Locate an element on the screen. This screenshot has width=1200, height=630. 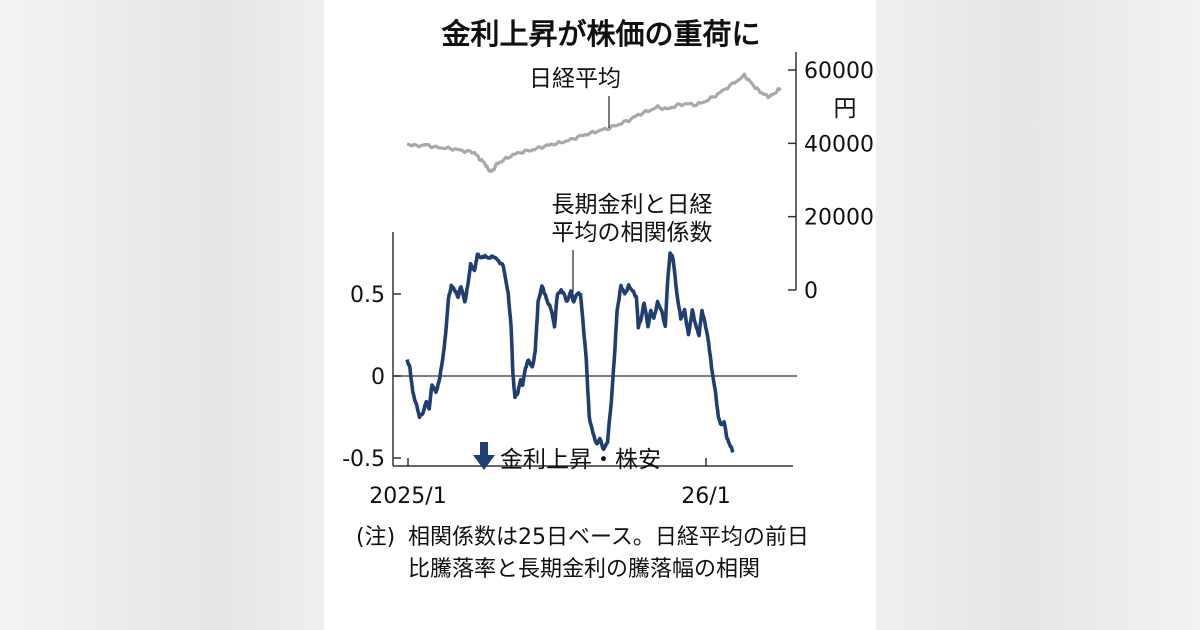
nikkei-series-line is located at coordinates (594, 122).